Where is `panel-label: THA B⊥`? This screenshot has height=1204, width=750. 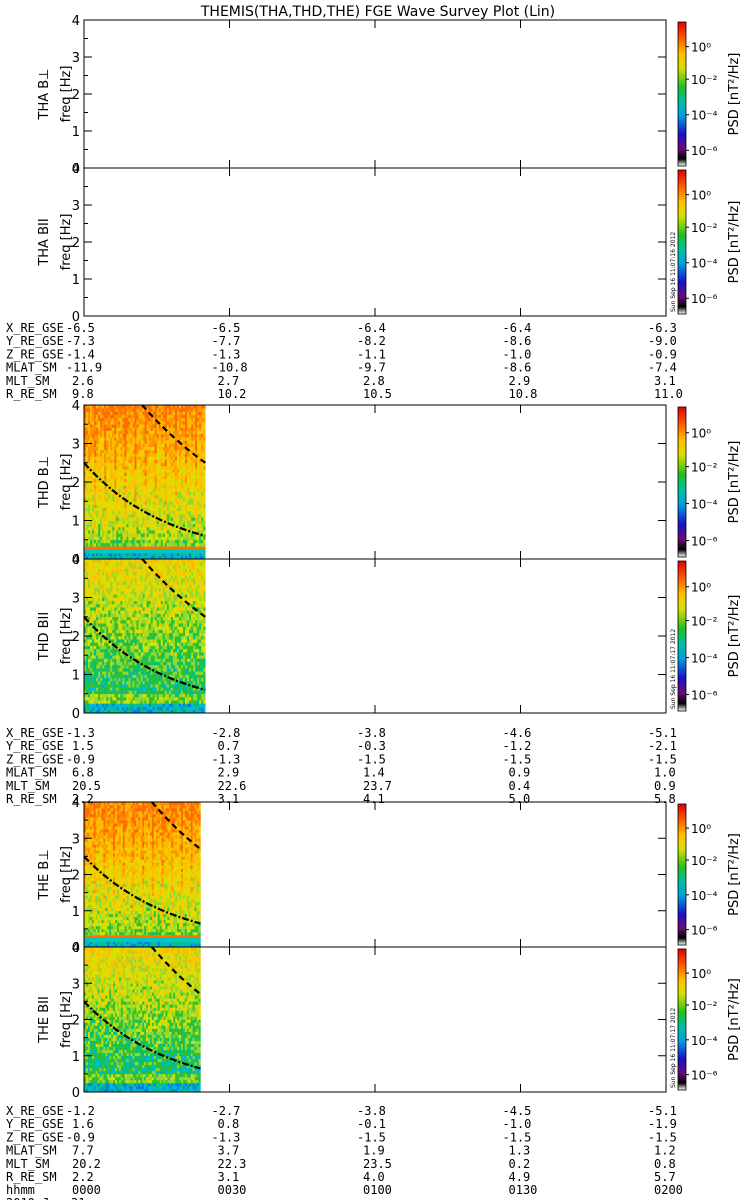 panel-label: THA B⊥ is located at coordinates (44, 95).